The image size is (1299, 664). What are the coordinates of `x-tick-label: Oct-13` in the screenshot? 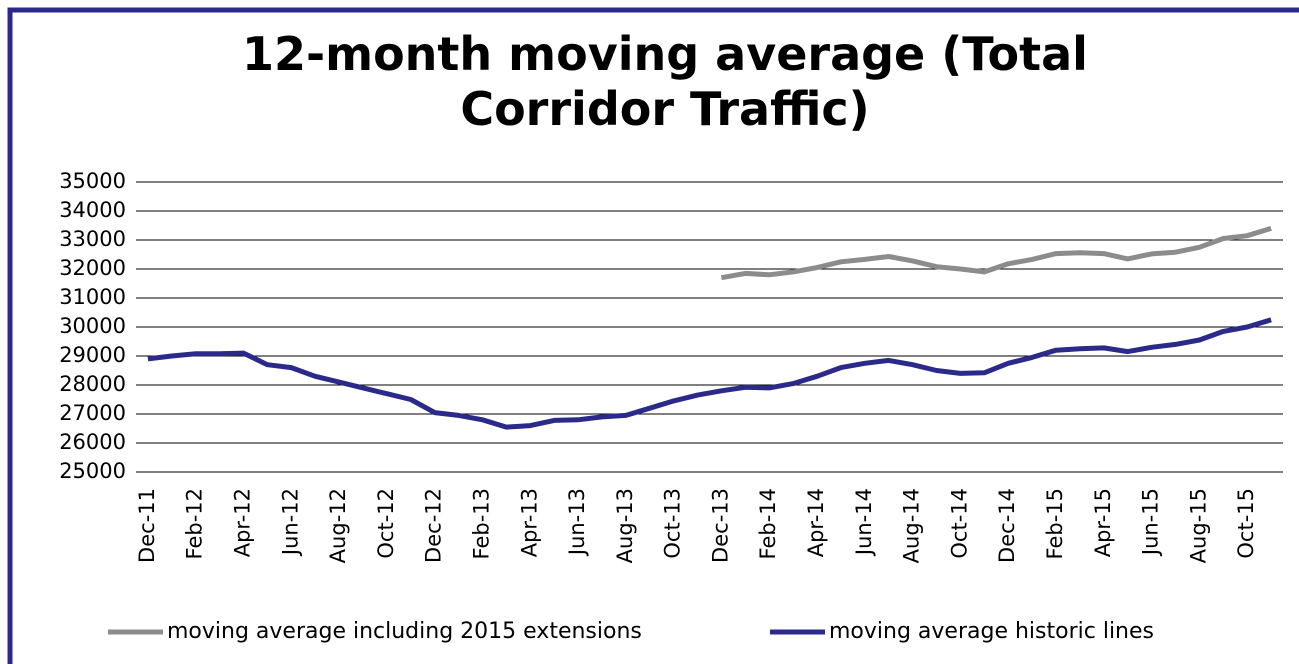 It's located at (673, 523).